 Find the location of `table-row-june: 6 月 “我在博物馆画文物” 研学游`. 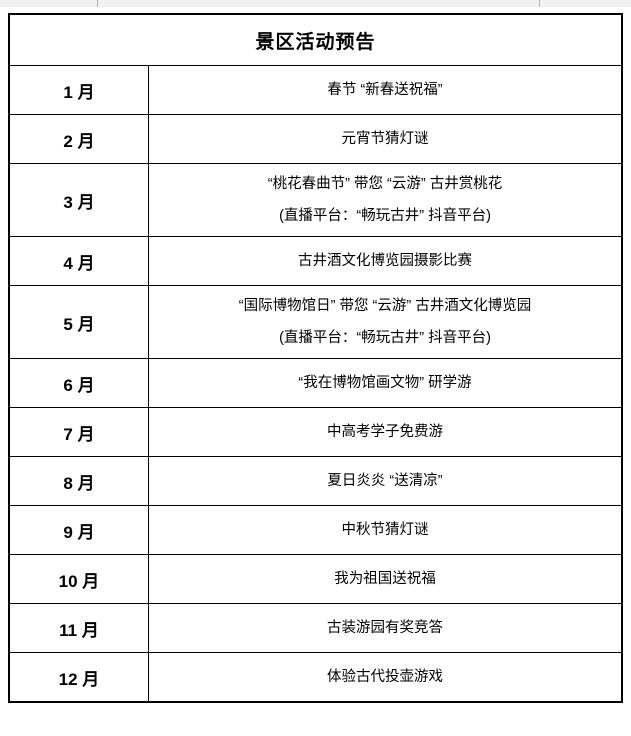

table-row-june: 6 月 “我在博物馆画文物” 研学游 is located at coordinates (315, 382).